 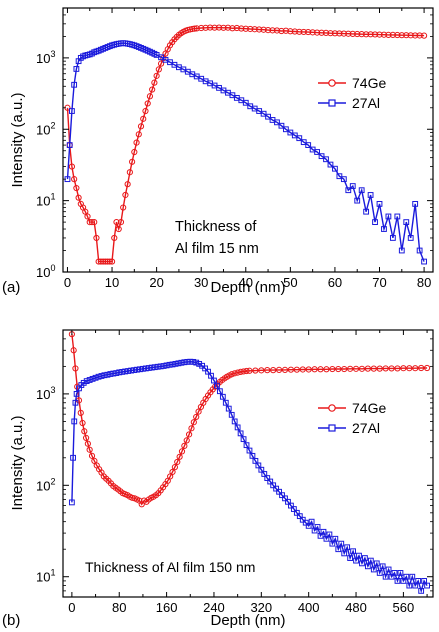 What do you see at coordinates (309, 607) in the screenshot?
I see `x-tick-label: 400` at bounding box center [309, 607].